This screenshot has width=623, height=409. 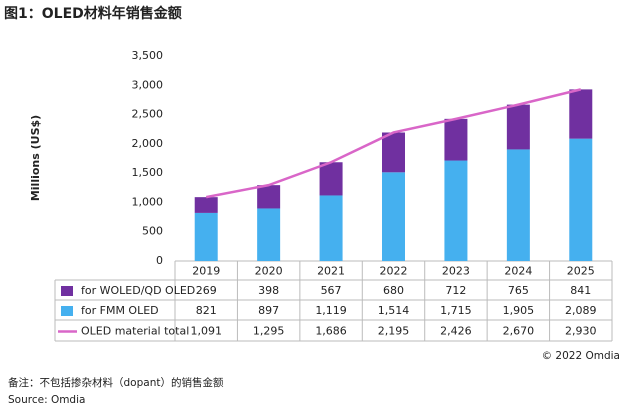 What do you see at coordinates (206, 271) in the screenshot?
I see `x-tick-label: 2019` at bounding box center [206, 271].